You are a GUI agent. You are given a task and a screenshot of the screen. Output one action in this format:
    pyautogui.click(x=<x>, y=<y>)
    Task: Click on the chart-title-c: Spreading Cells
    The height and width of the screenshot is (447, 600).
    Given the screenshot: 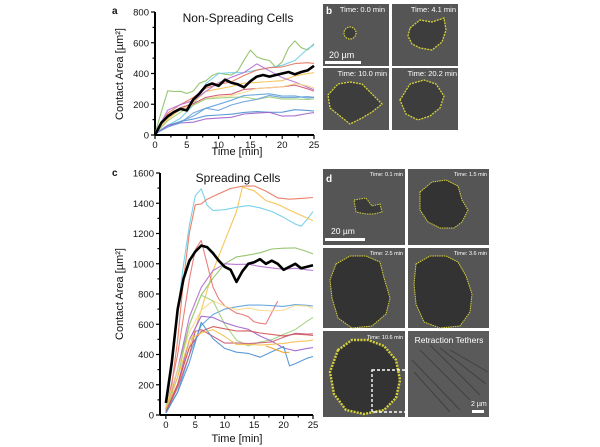 What is the action you would take?
    pyautogui.click(x=238, y=178)
    